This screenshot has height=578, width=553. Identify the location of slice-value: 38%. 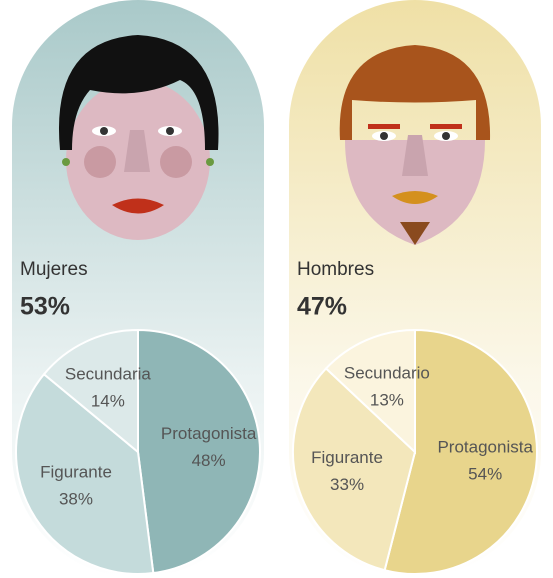
(76, 499).